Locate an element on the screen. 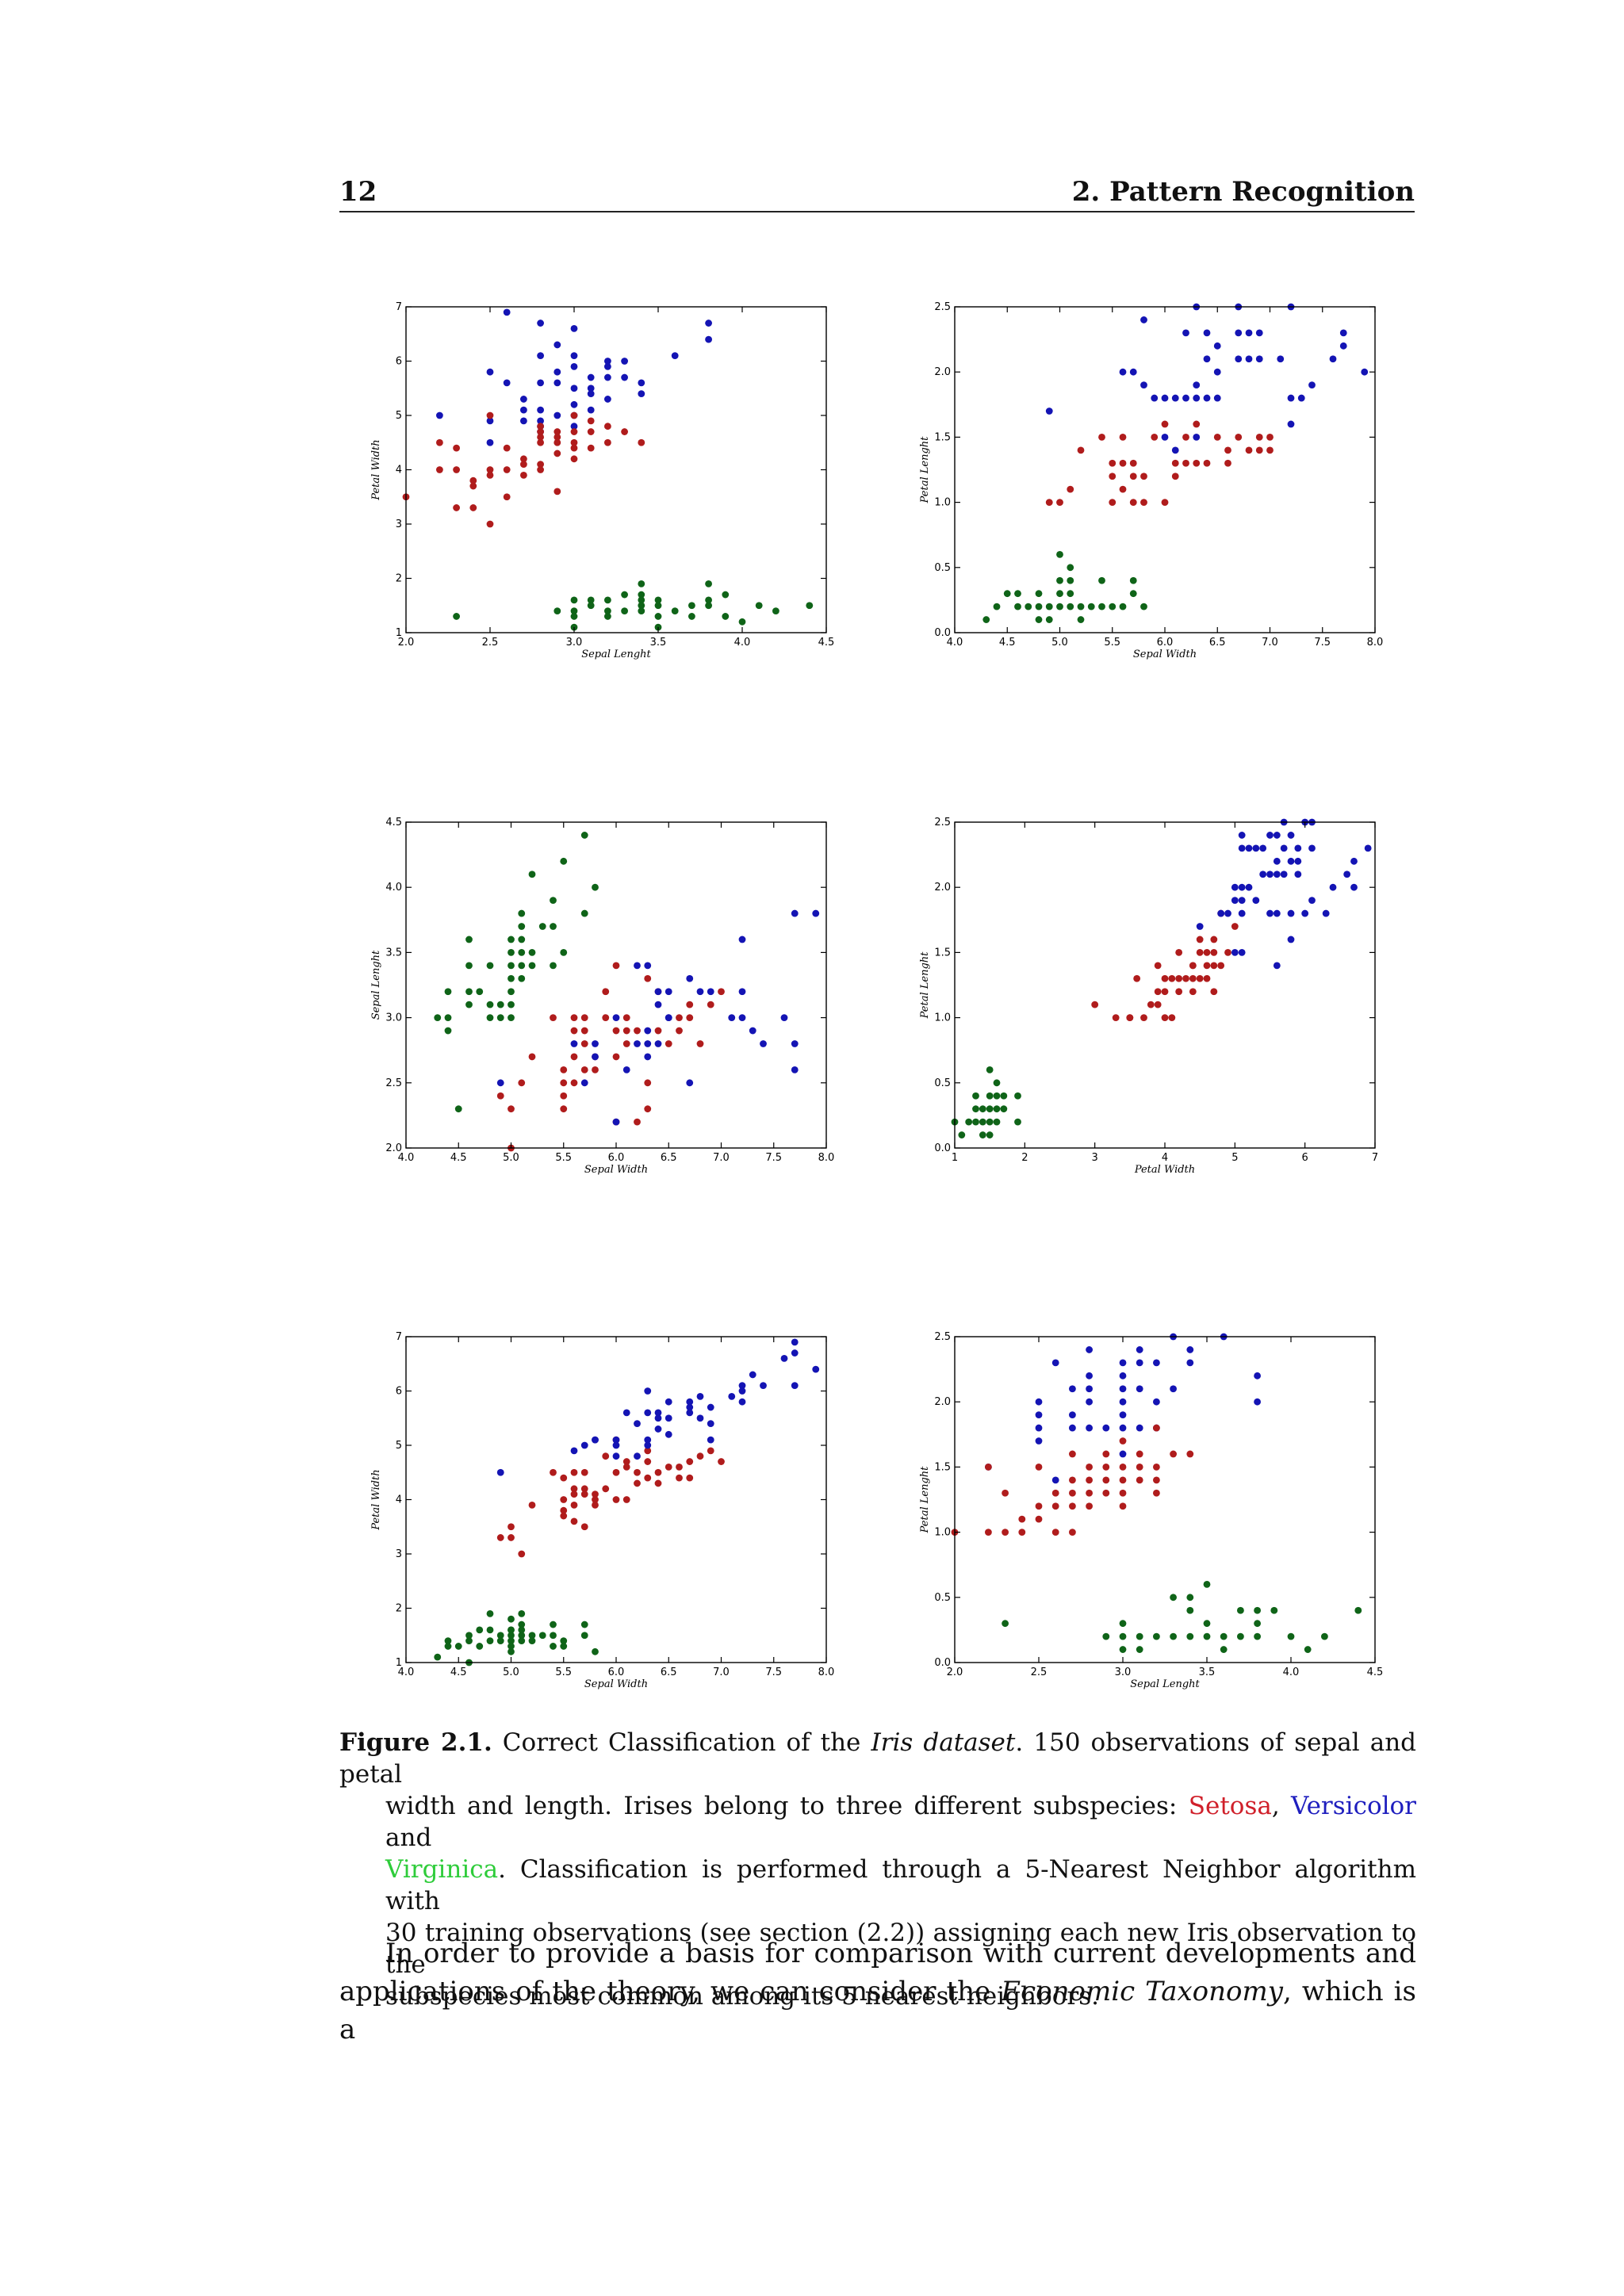  x-tick-label: 5.0 is located at coordinates (1059, 643).